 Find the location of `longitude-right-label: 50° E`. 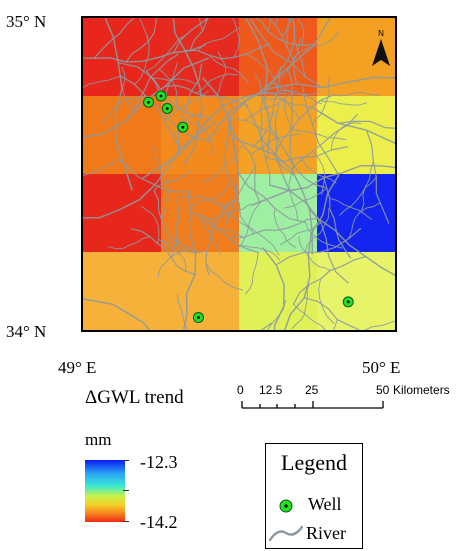

longitude-right-label: 50° E is located at coordinates (381, 367).